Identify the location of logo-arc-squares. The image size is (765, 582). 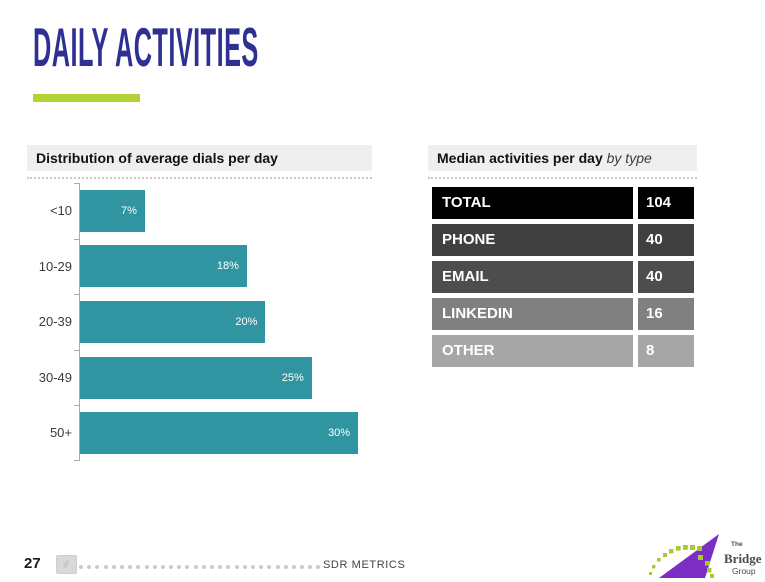
(681, 561).